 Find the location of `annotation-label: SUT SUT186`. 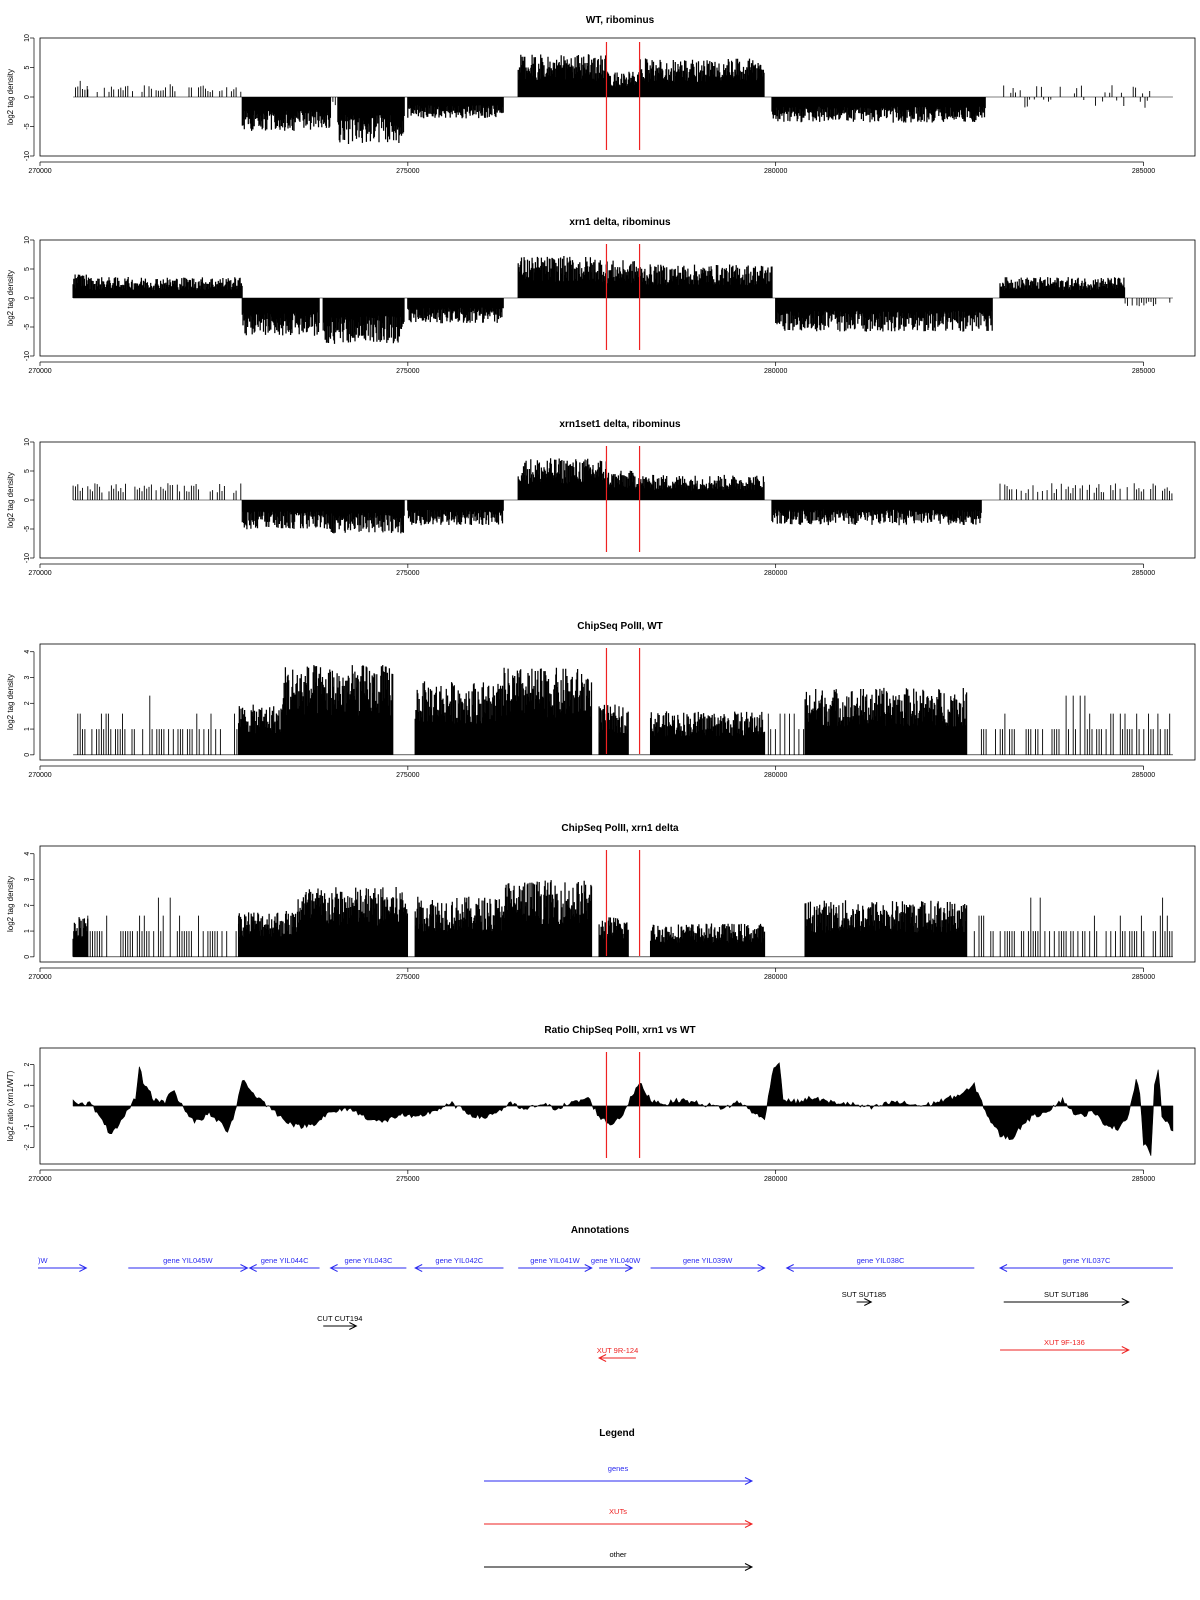

annotation-label: SUT SUT186 is located at coordinates (1066, 1294).